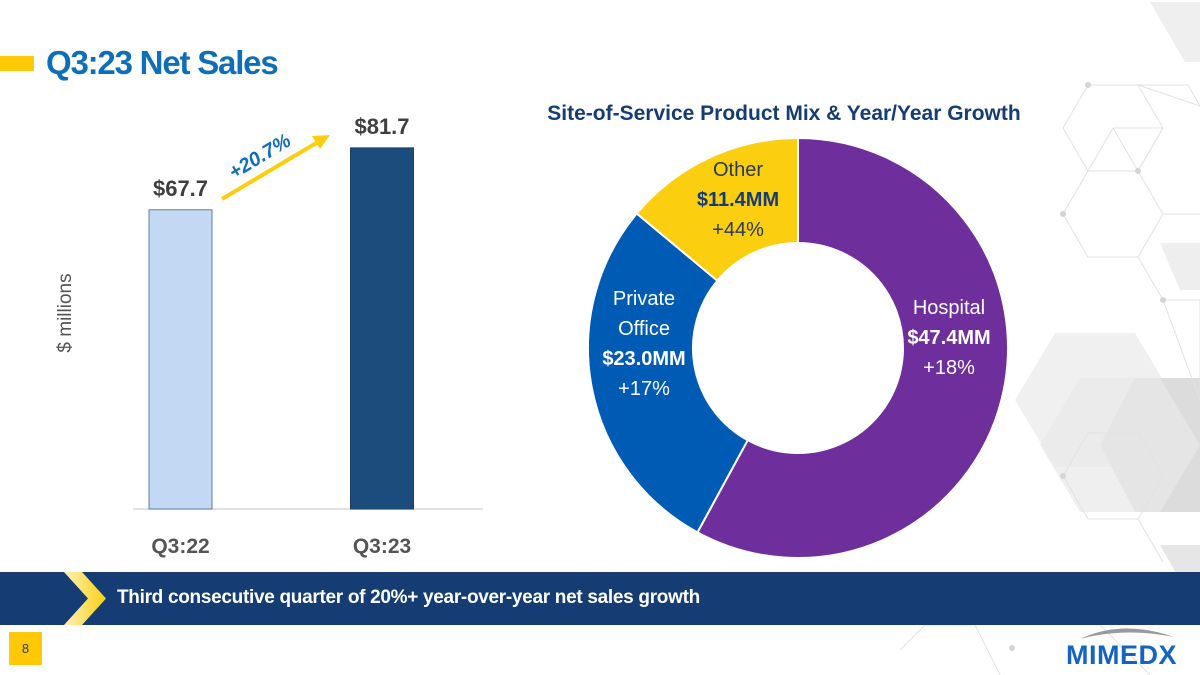 This screenshot has height=675, width=1200. What do you see at coordinates (25, 648) in the screenshot?
I see `page-number: 8` at bounding box center [25, 648].